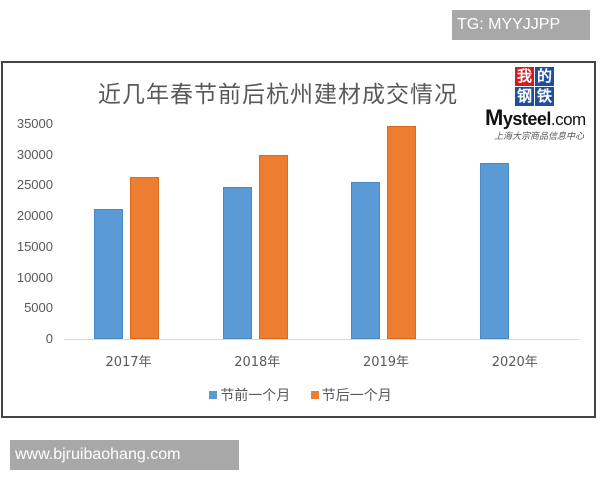 This screenshot has width=600, height=480. I want to click on logo-char-grid: 我 的 钢 铁, so click(535, 87).